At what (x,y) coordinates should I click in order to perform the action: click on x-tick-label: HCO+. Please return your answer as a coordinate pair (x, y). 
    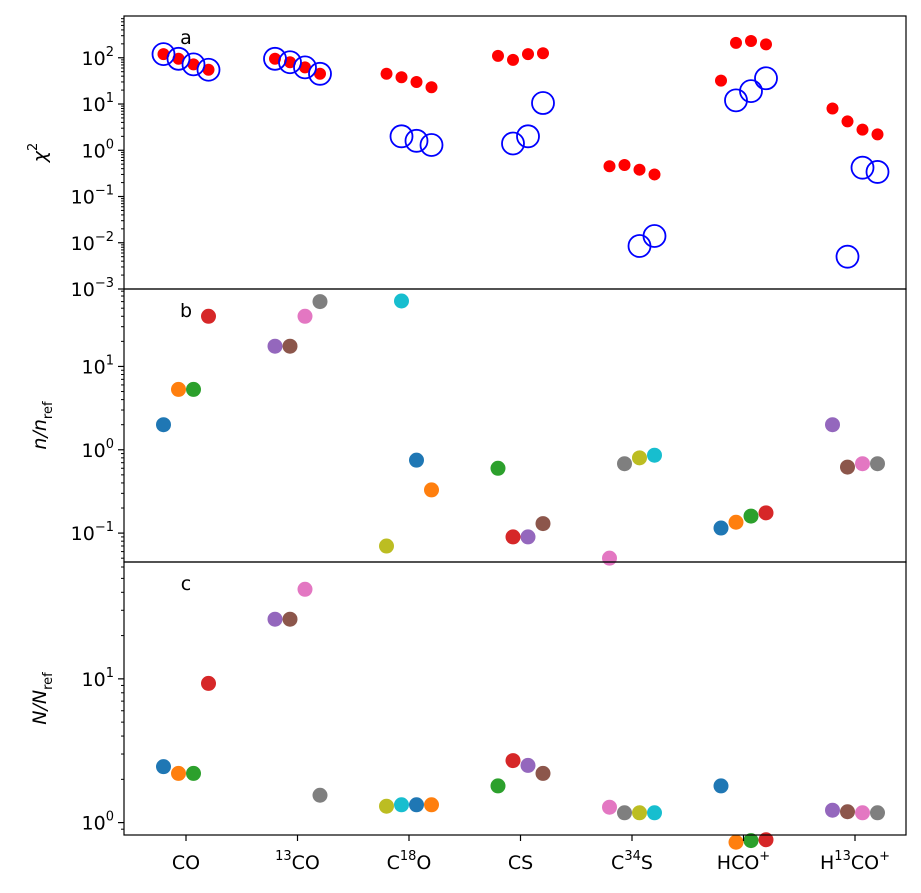
    Looking at the image, I should click on (743, 861).